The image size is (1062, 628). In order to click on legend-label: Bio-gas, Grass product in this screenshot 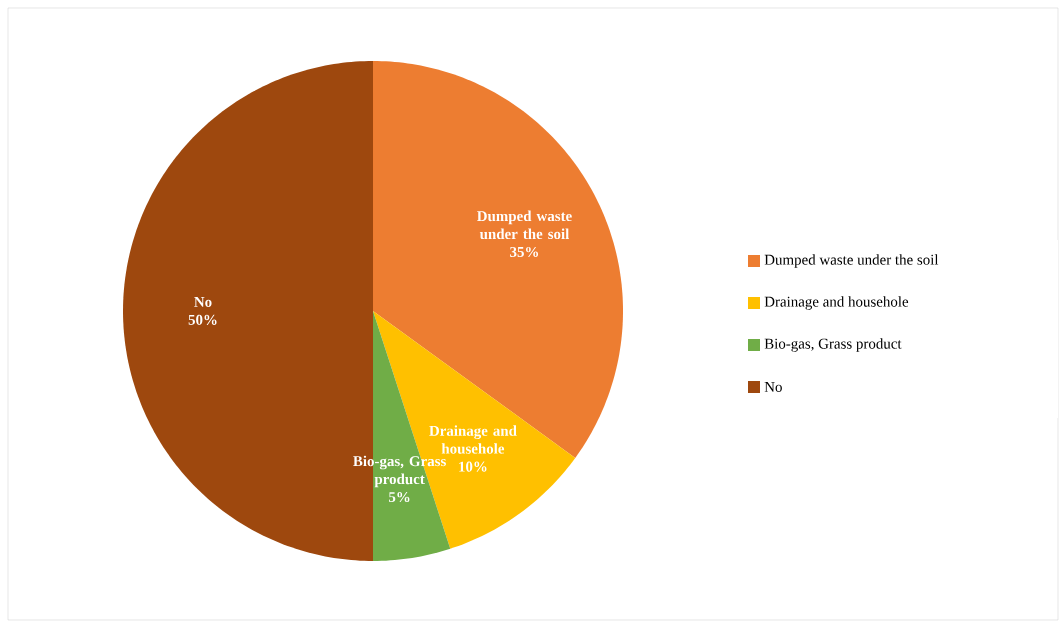, I will do `click(833, 345)`.